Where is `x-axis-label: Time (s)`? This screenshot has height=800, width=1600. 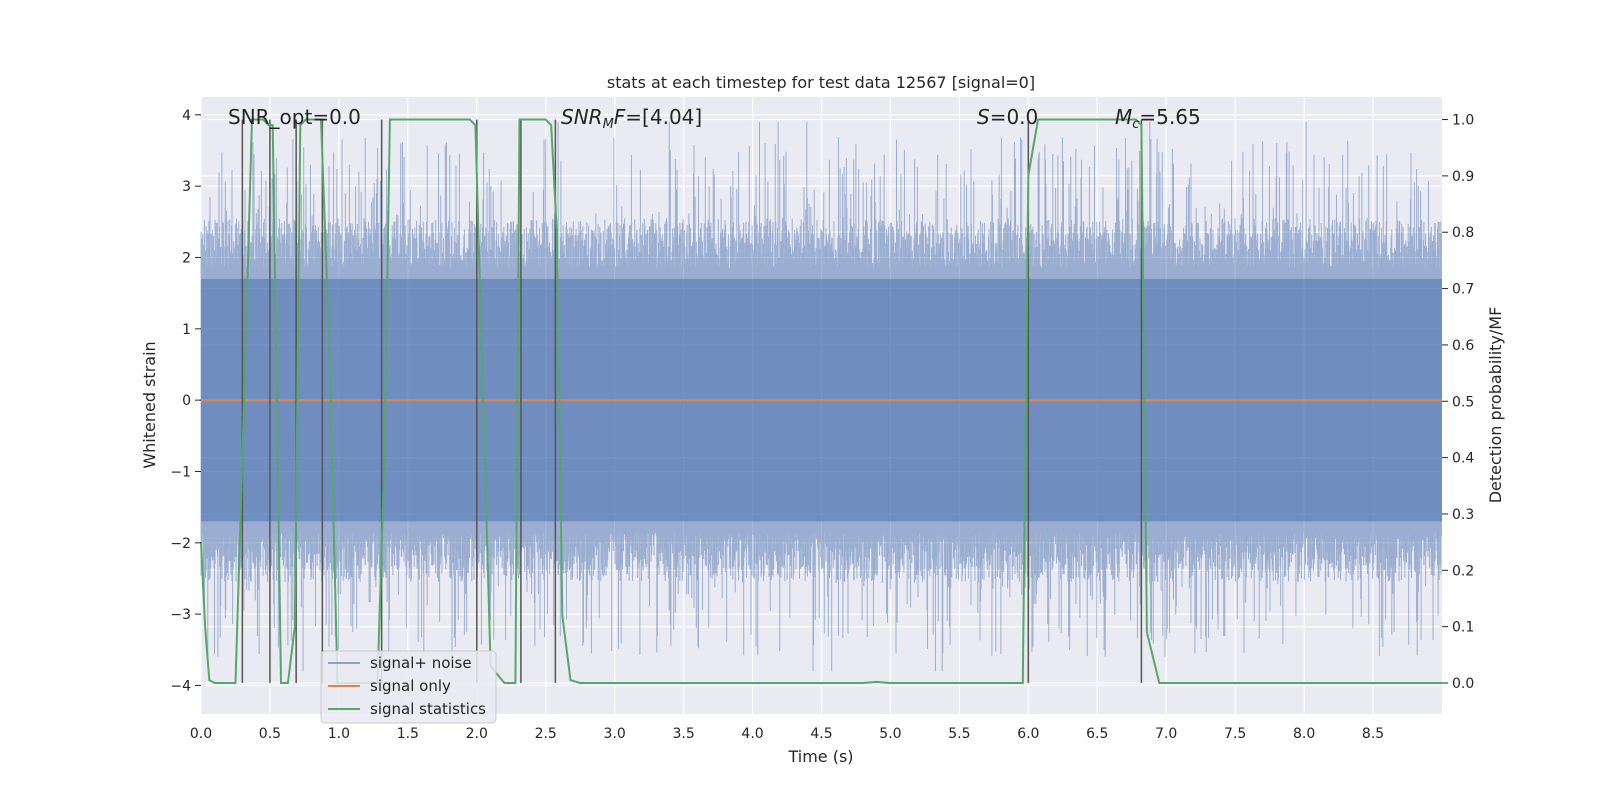 x-axis-label: Time (s) is located at coordinates (820, 756).